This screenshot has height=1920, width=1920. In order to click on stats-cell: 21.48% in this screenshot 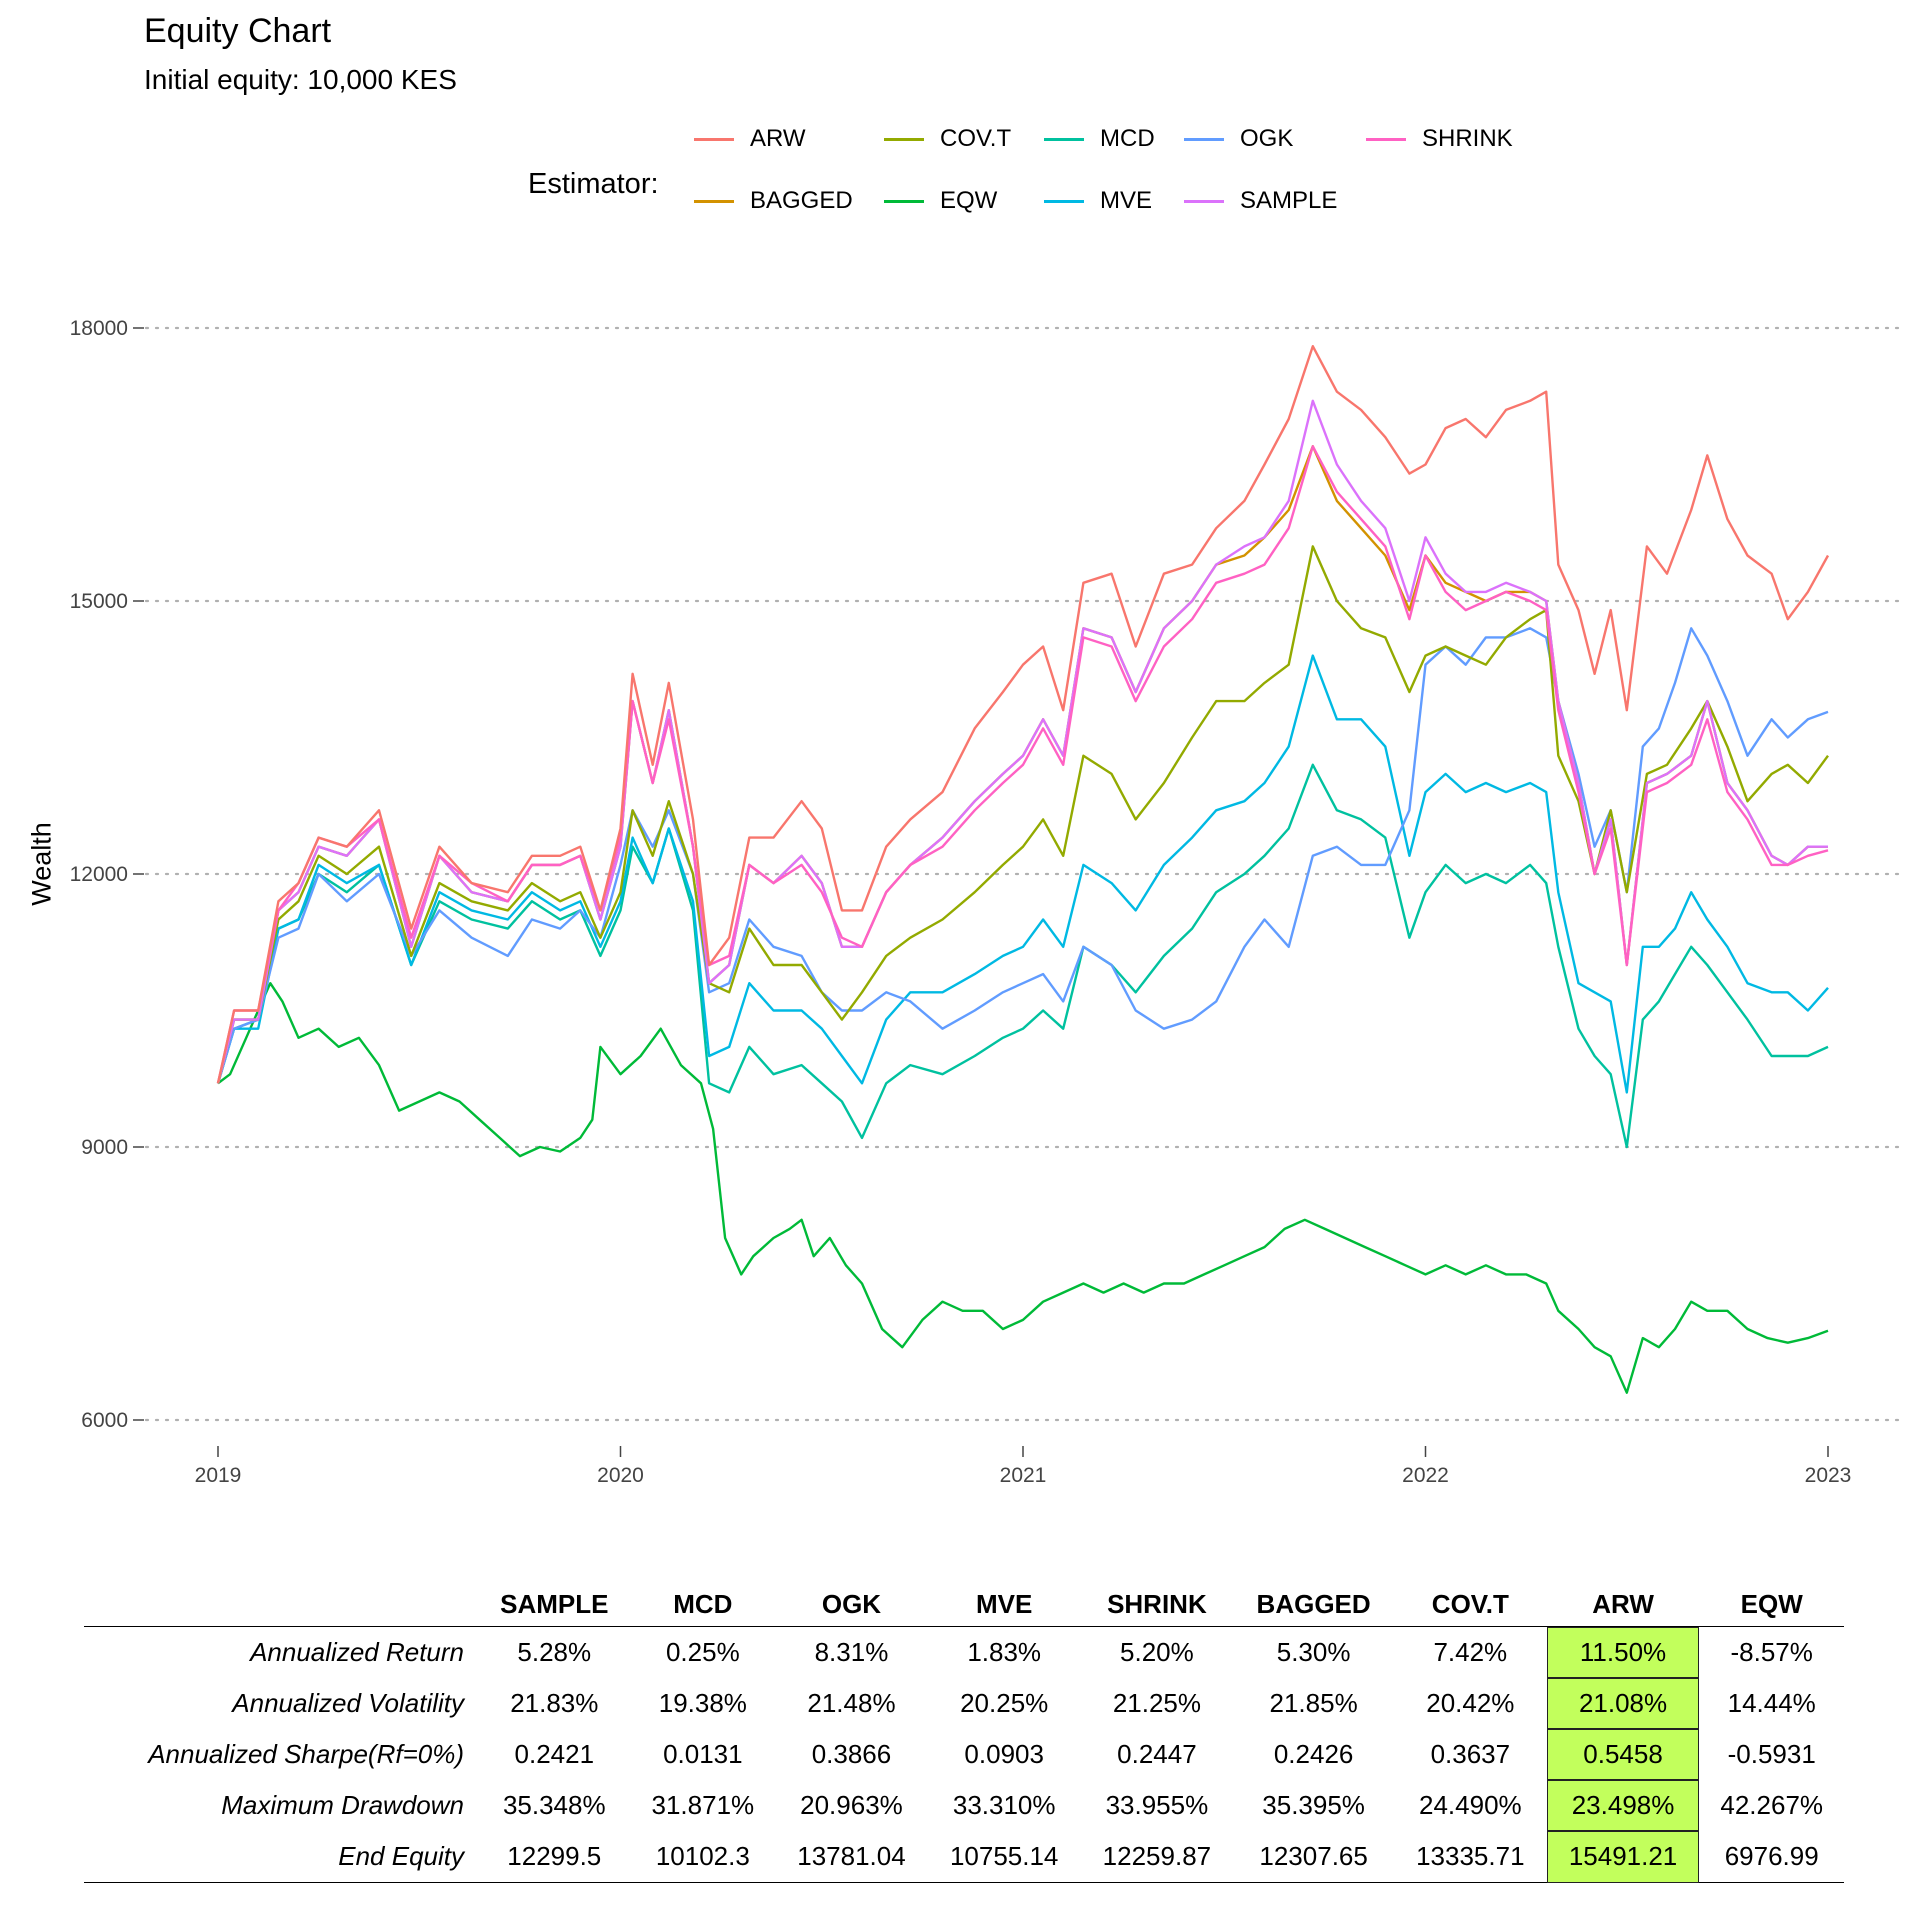, I will do `click(851, 1703)`.